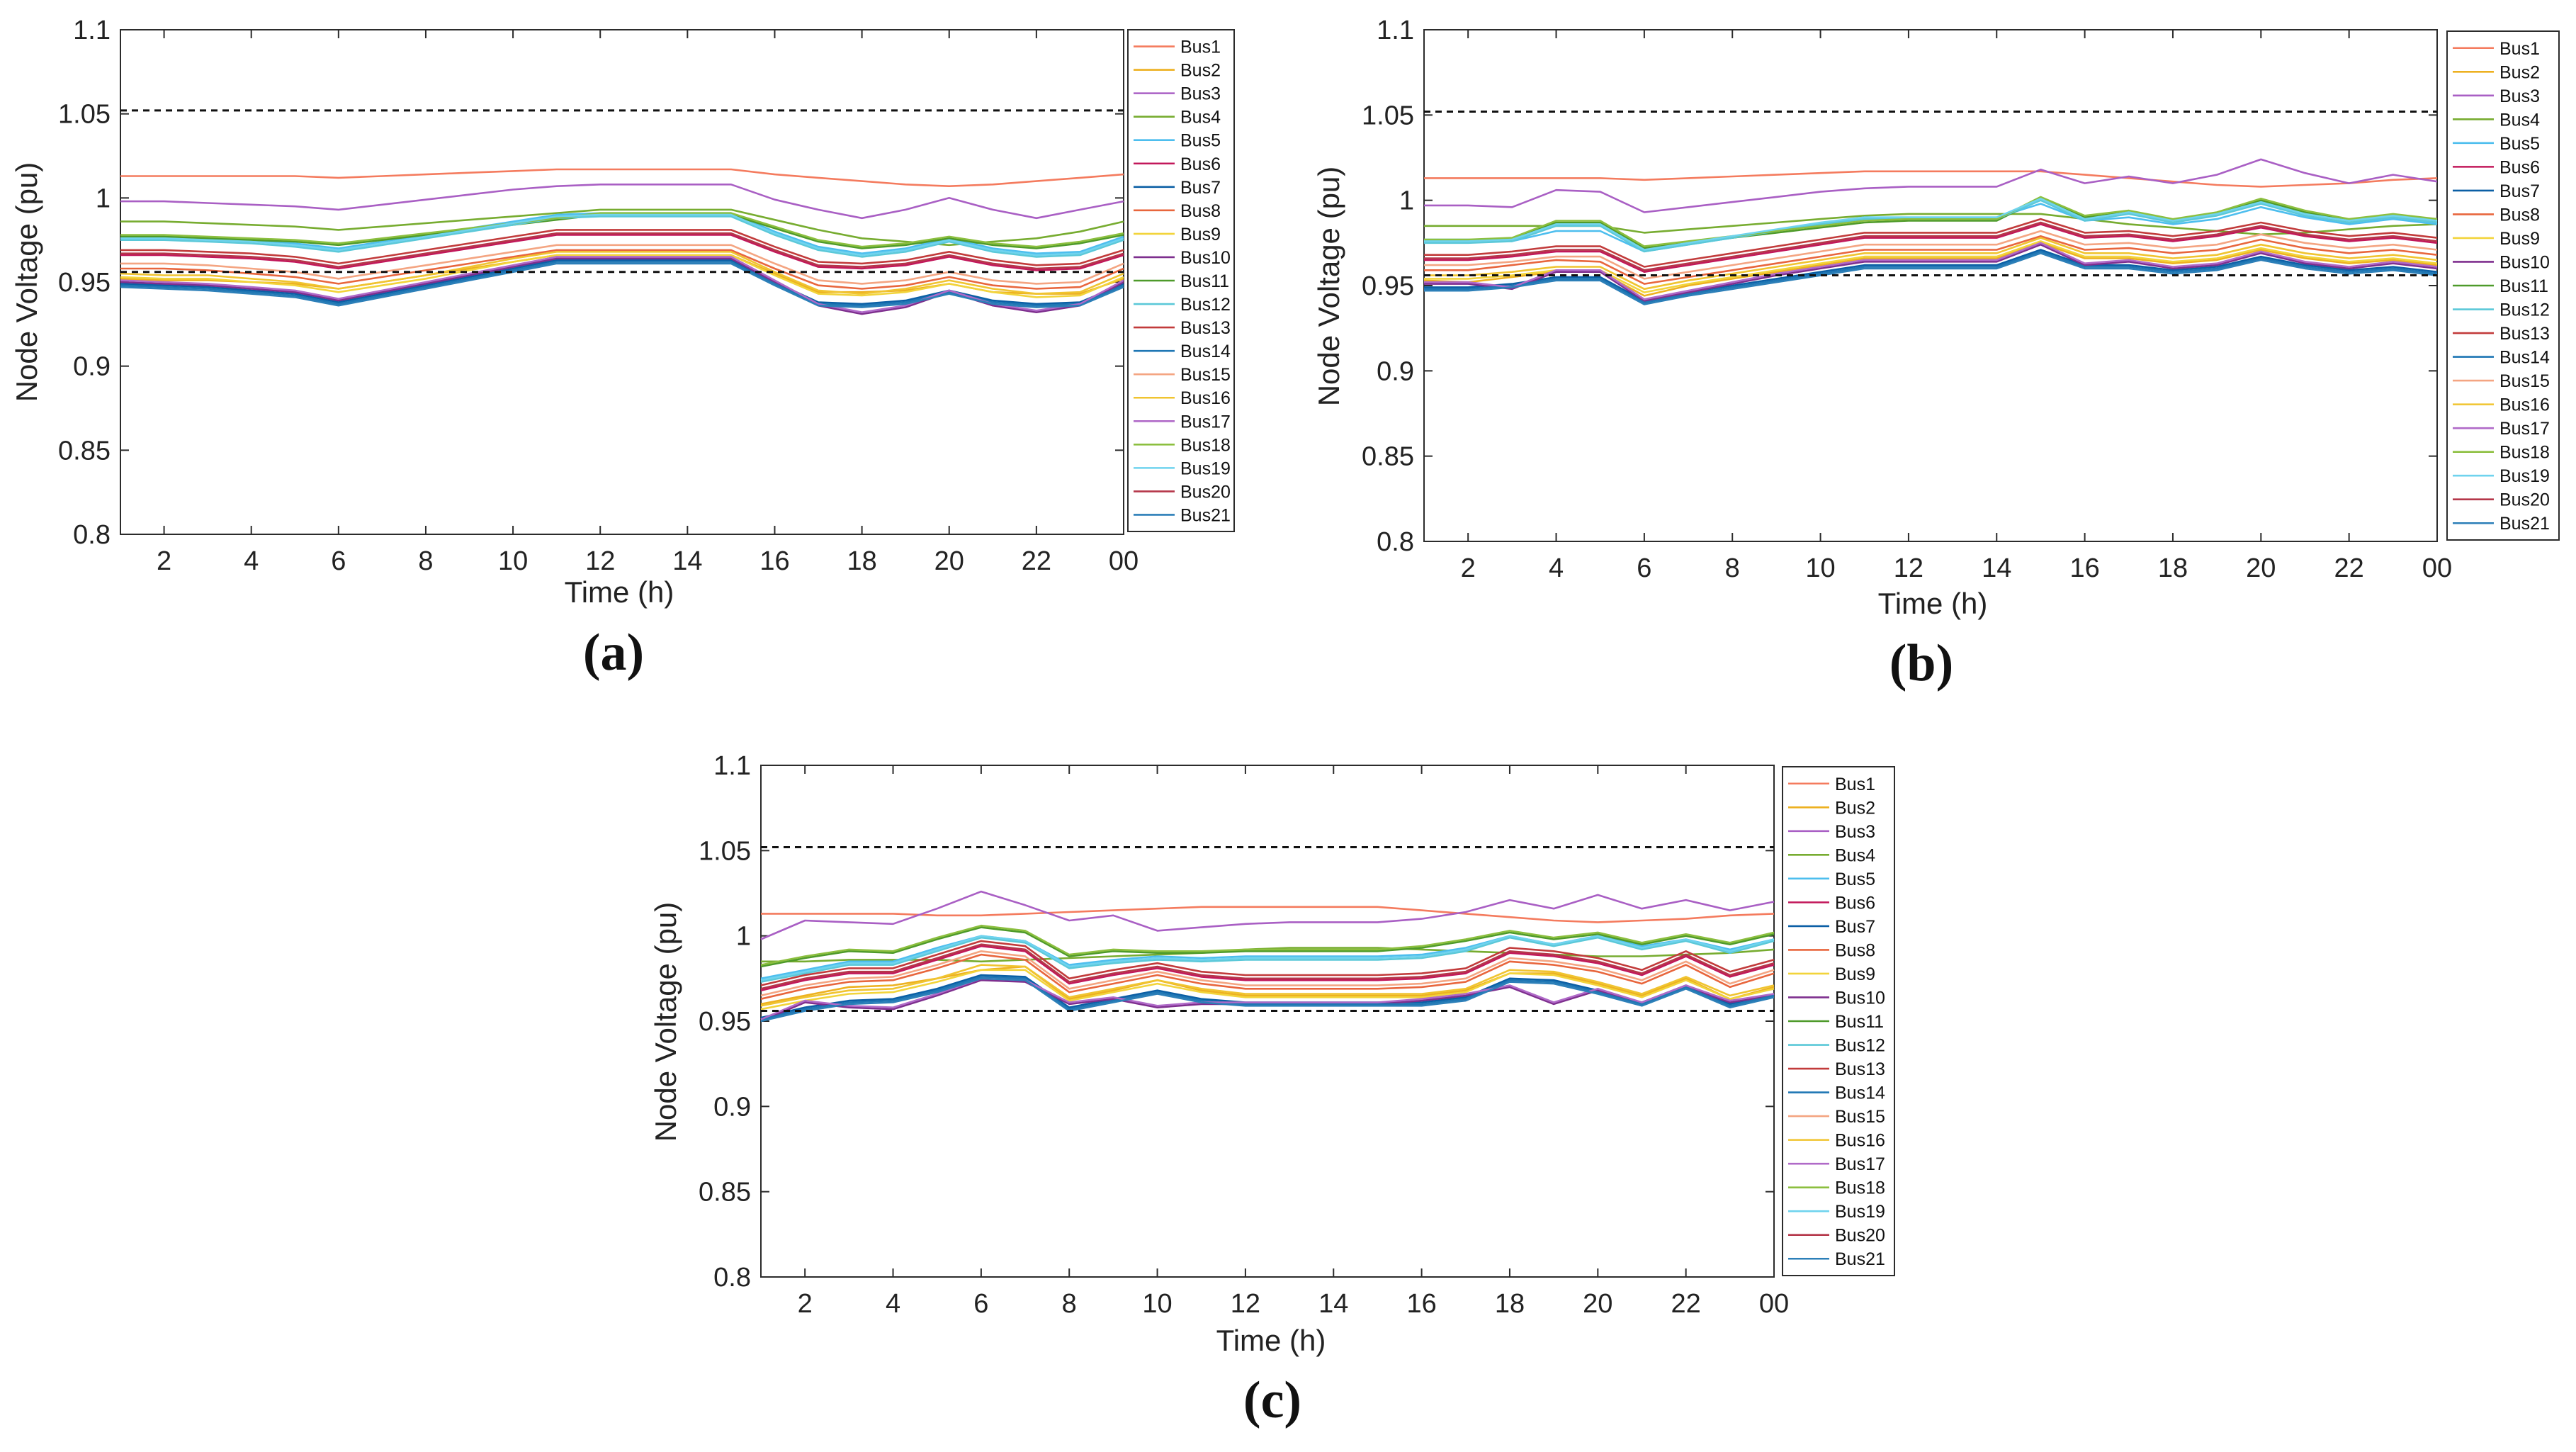 Image resolution: width=2576 pixels, height=1452 pixels. I want to click on x-axis-label: Time (h), so click(1933, 603).